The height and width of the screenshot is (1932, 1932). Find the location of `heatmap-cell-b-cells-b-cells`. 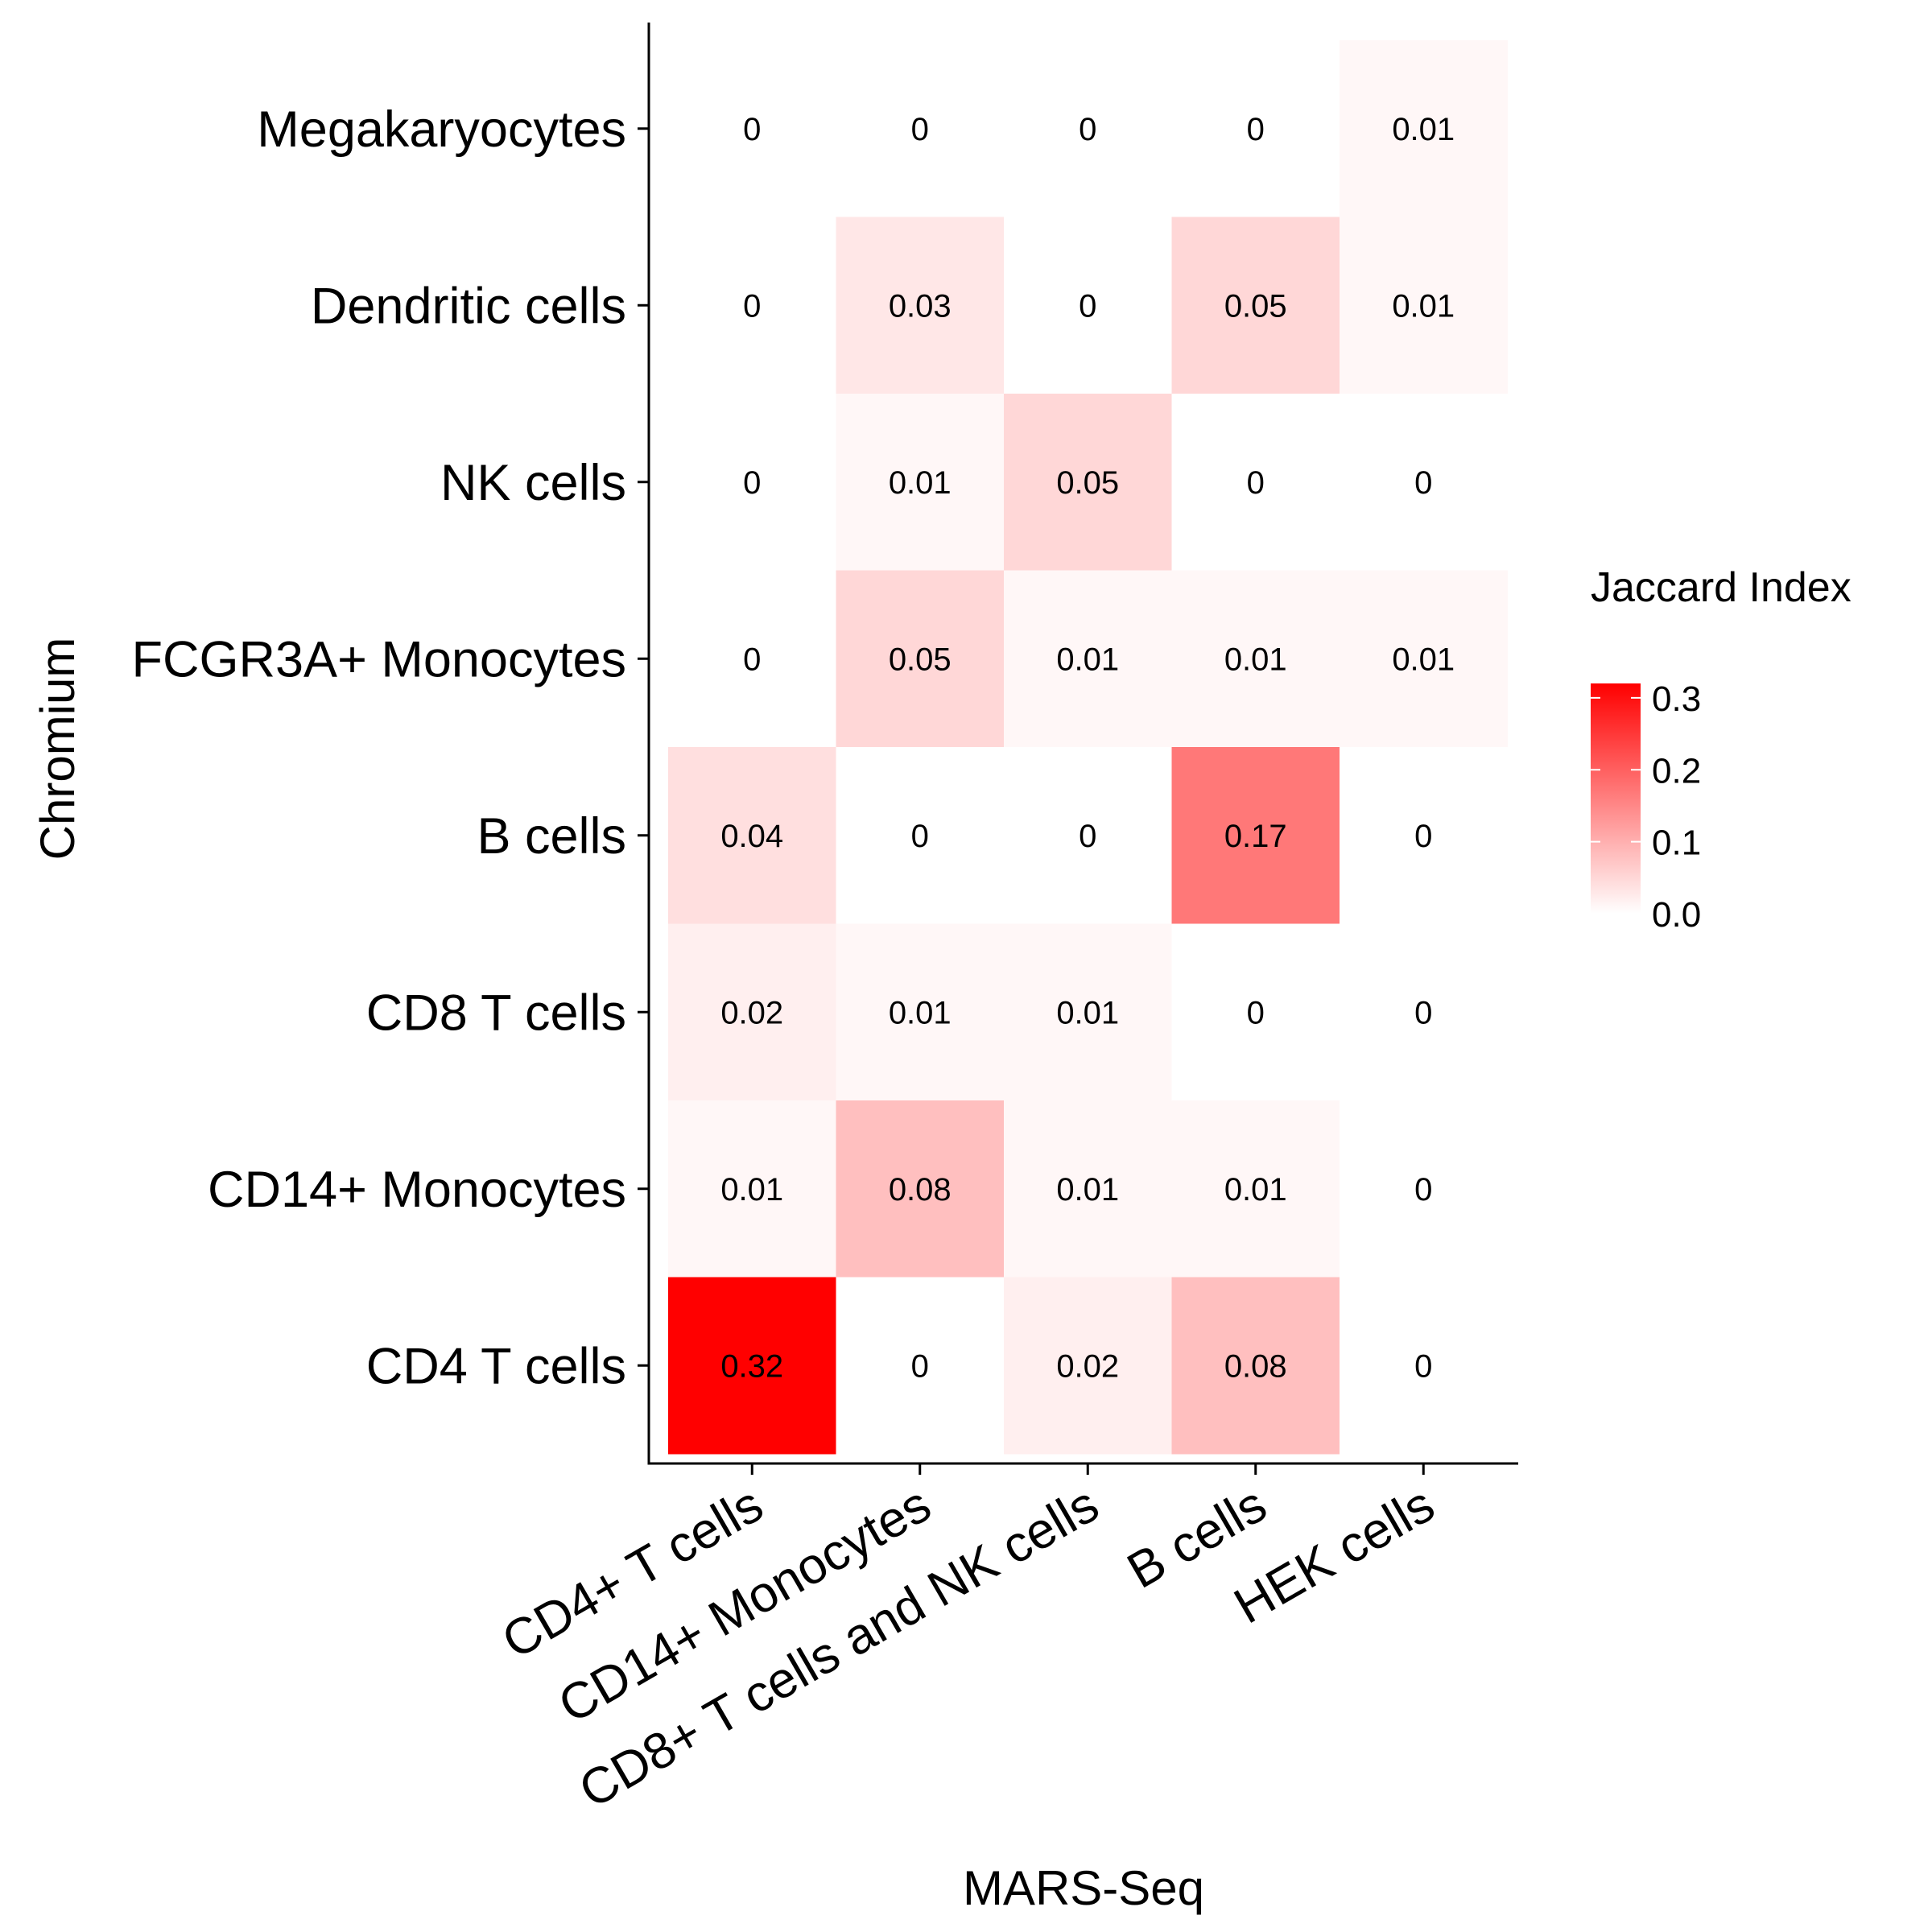

heatmap-cell-b-cells-b-cells is located at coordinates (1255, 835).